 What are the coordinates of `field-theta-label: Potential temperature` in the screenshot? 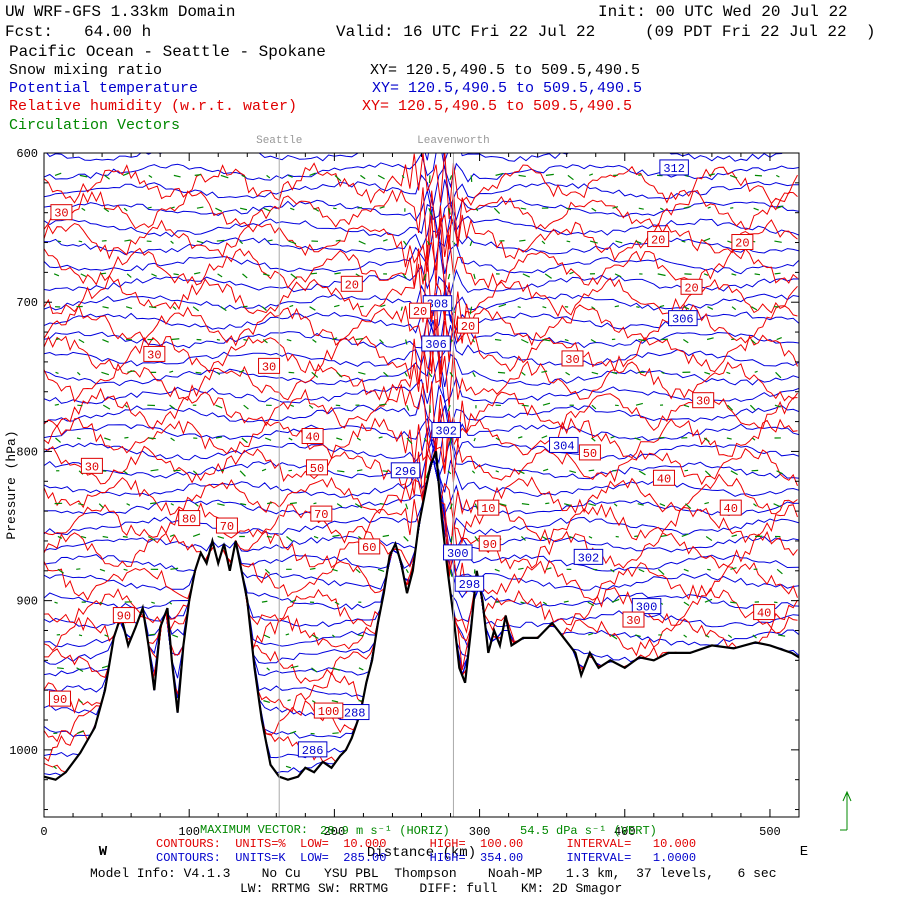 It's located at (104, 88).